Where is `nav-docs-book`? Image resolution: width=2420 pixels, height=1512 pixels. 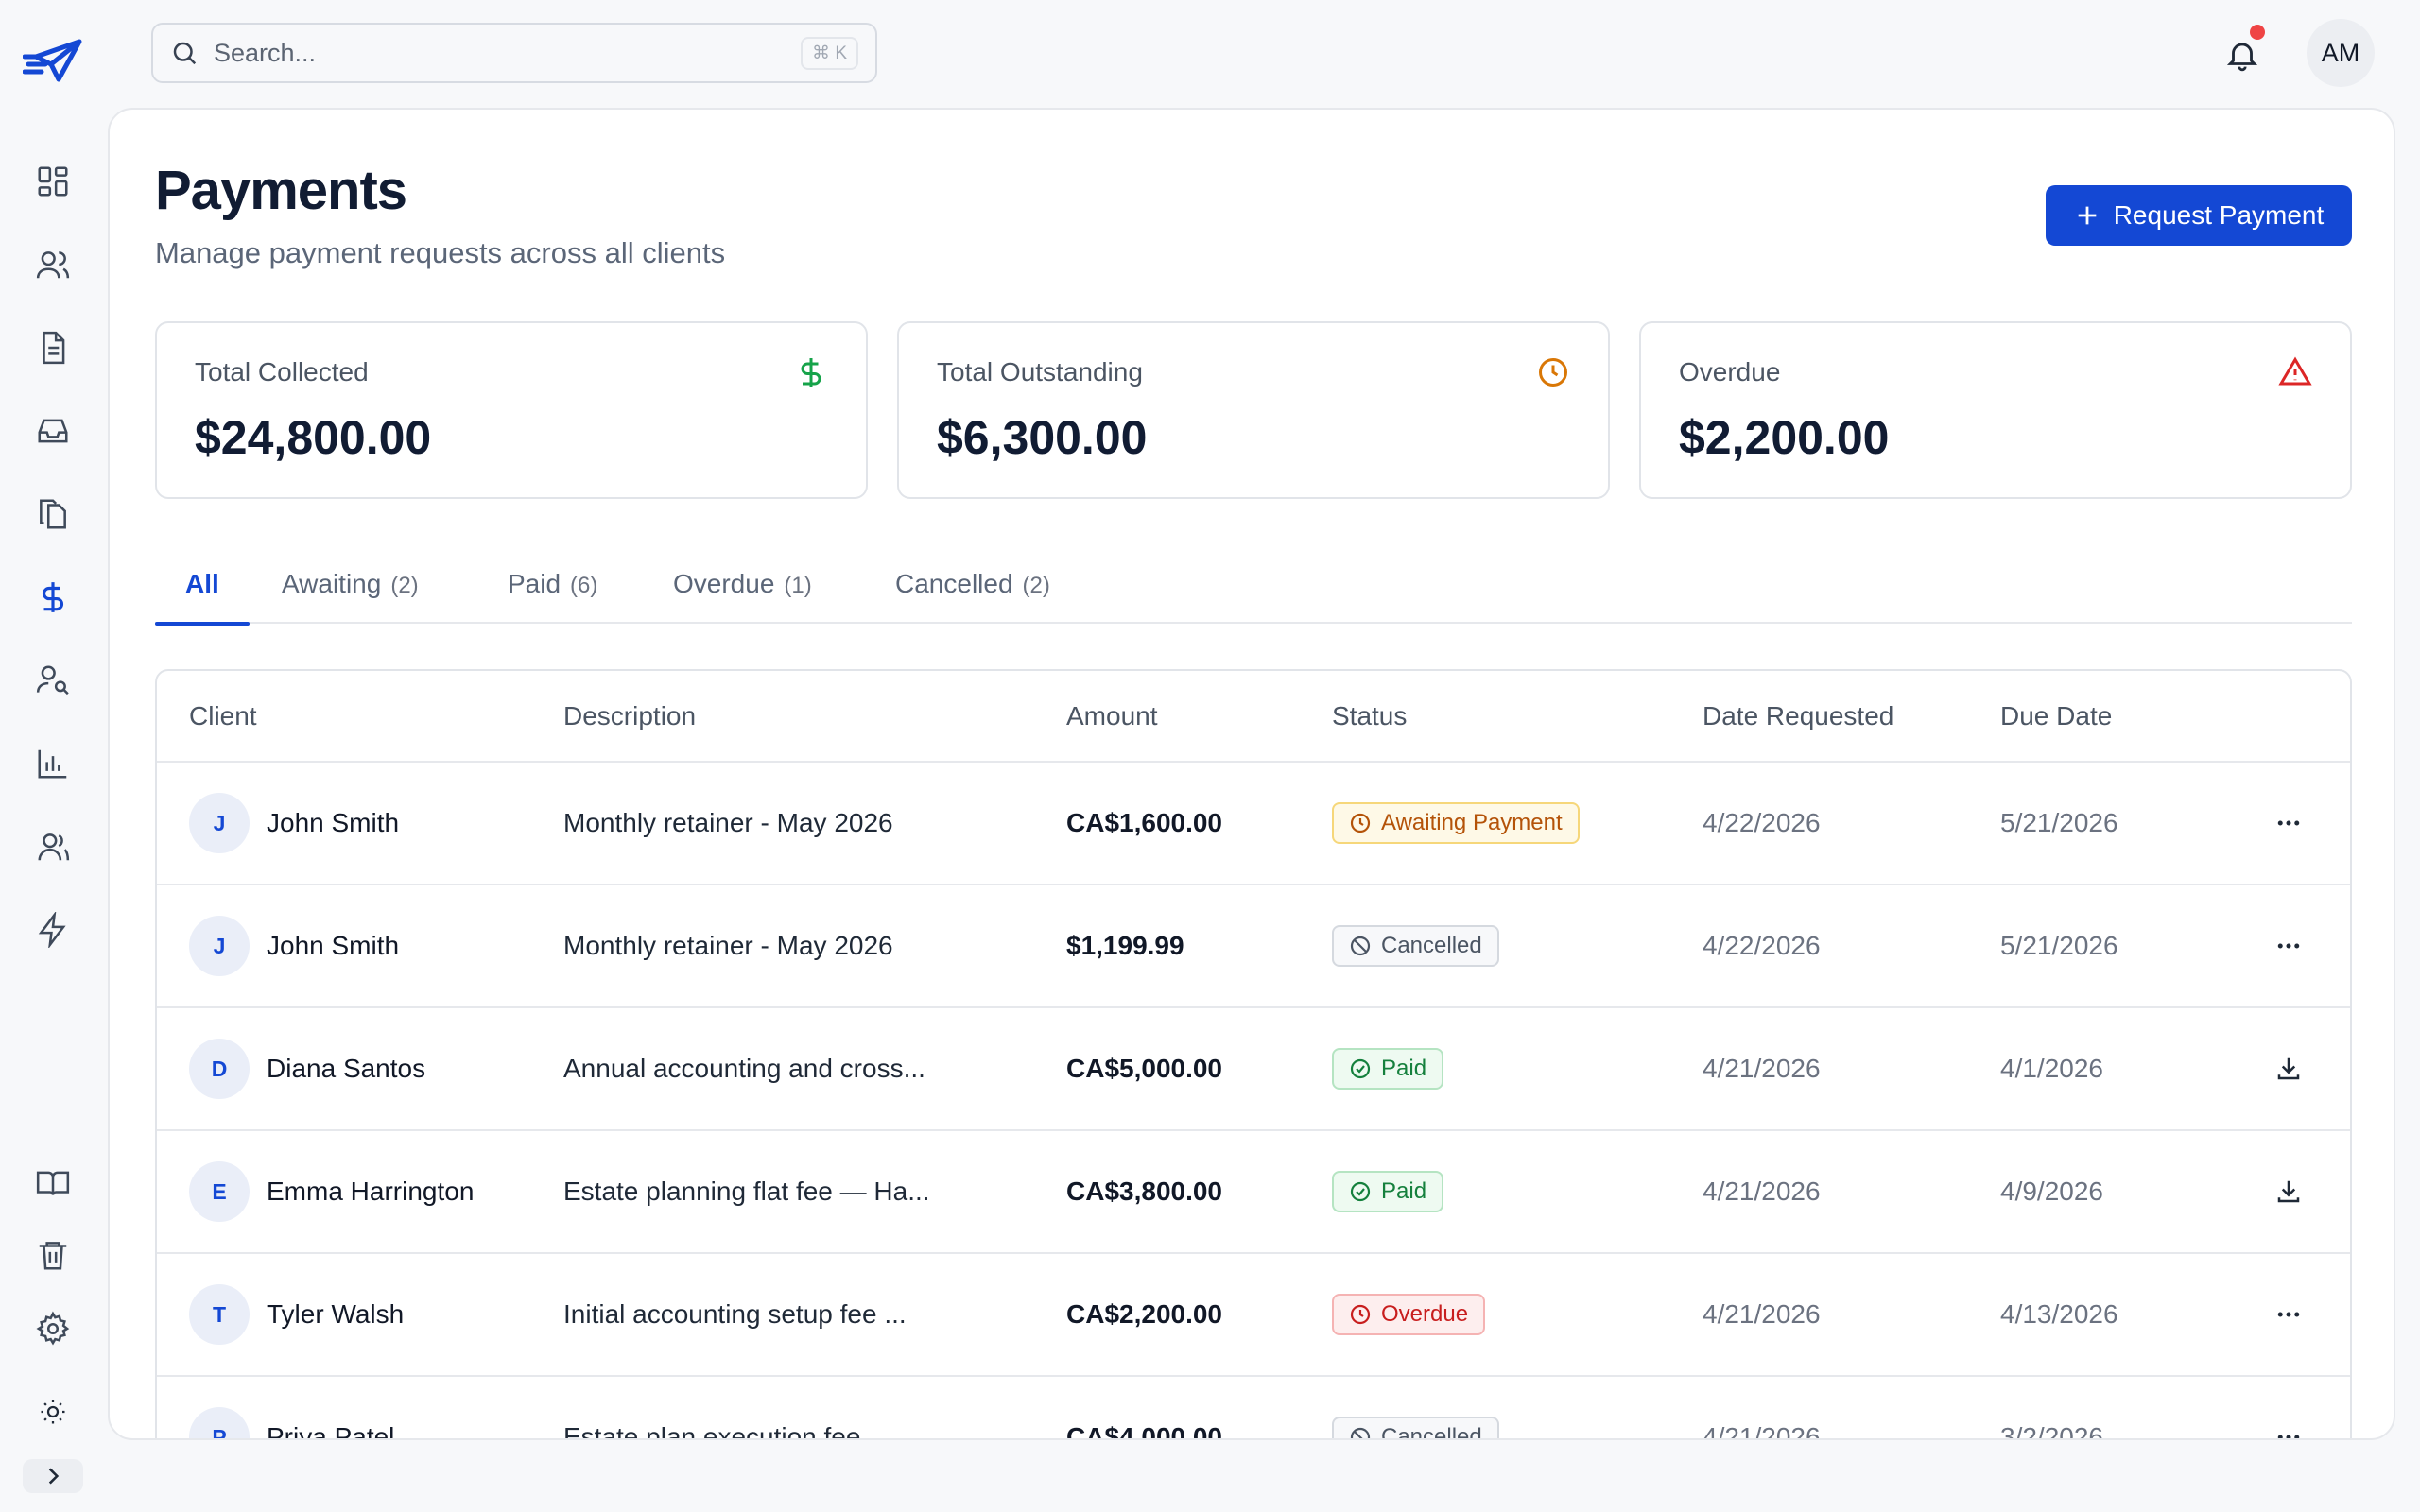 nav-docs-book is located at coordinates (53, 1183).